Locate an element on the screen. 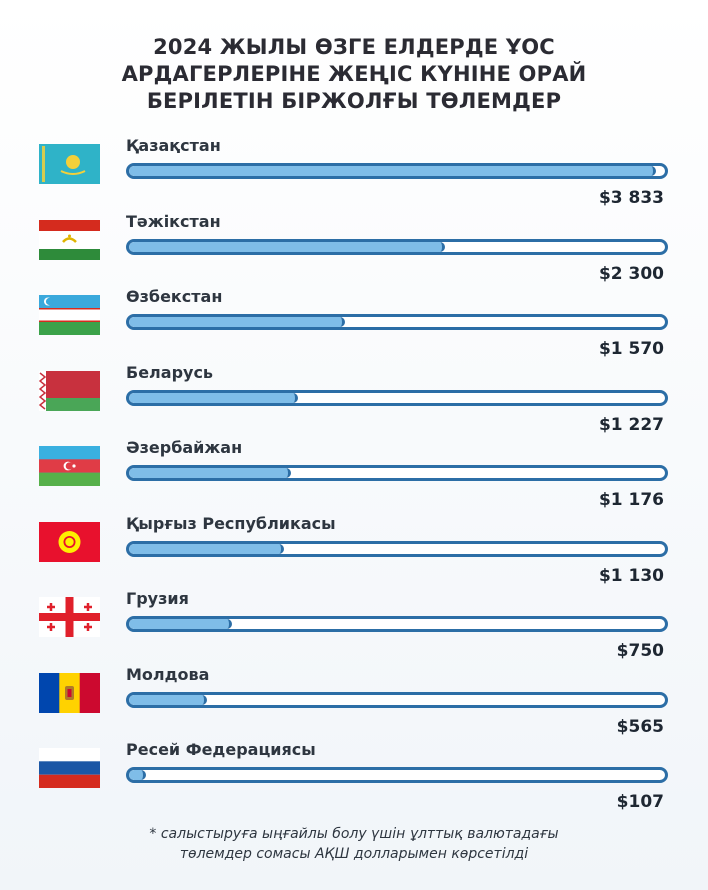 This screenshot has height=890, width=708. category-label: Грузия is located at coordinates (157, 598).